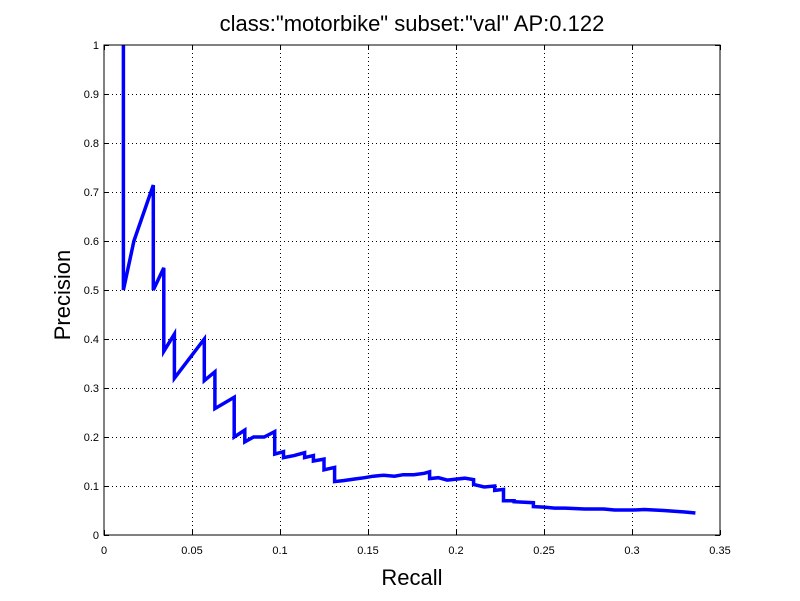  What do you see at coordinates (279, 551) in the screenshot?
I see `x-tick-label: 0.1` at bounding box center [279, 551].